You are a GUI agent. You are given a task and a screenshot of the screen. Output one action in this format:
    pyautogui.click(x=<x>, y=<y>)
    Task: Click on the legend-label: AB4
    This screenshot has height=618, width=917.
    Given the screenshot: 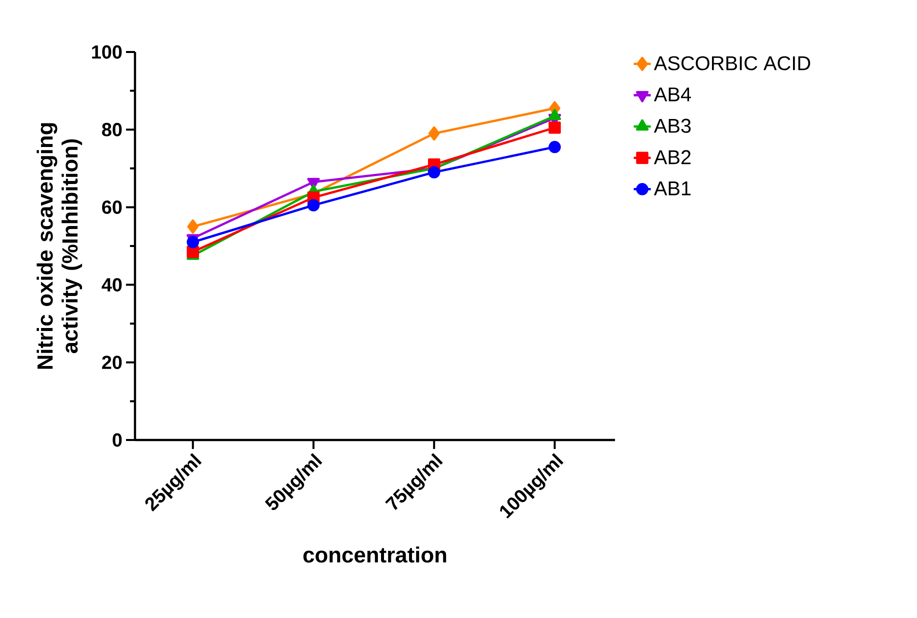 What is the action you would take?
    pyautogui.click(x=672, y=95)
    